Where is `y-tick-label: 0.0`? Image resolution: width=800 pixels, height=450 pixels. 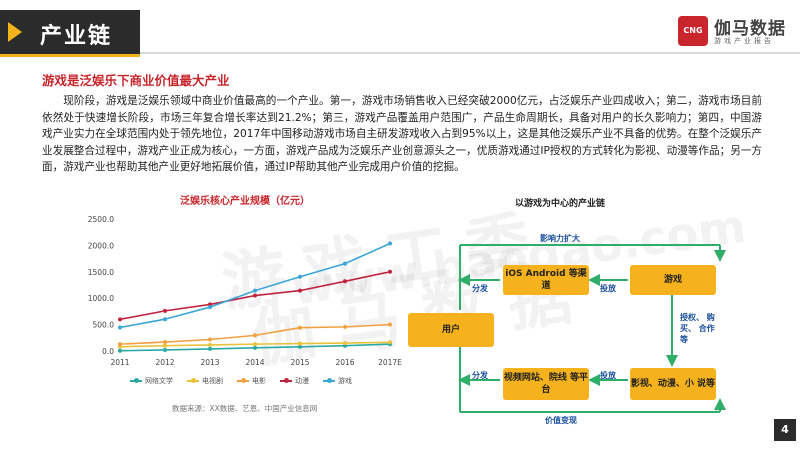
y-tick-label: 0.0 is located at coordinates (108, 351).